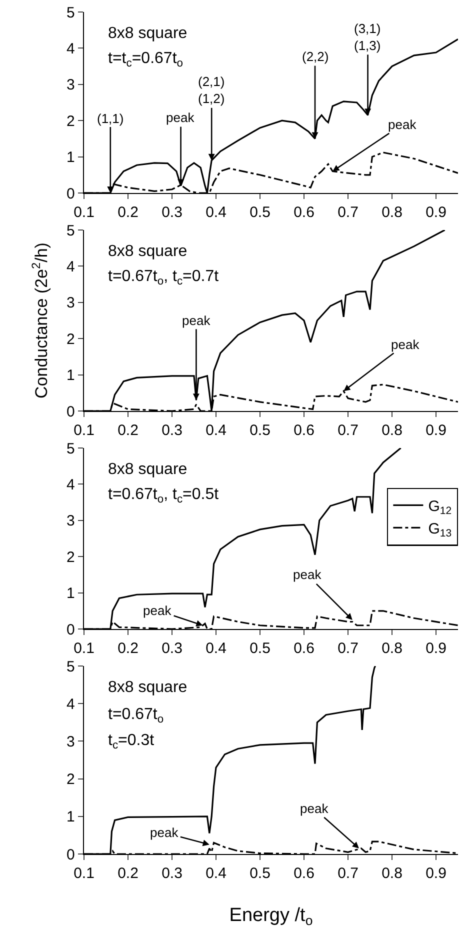  I want to click on annotation: t=0.67t$_{o}$, t$_{c}$=0.5t, so click(164, 496).